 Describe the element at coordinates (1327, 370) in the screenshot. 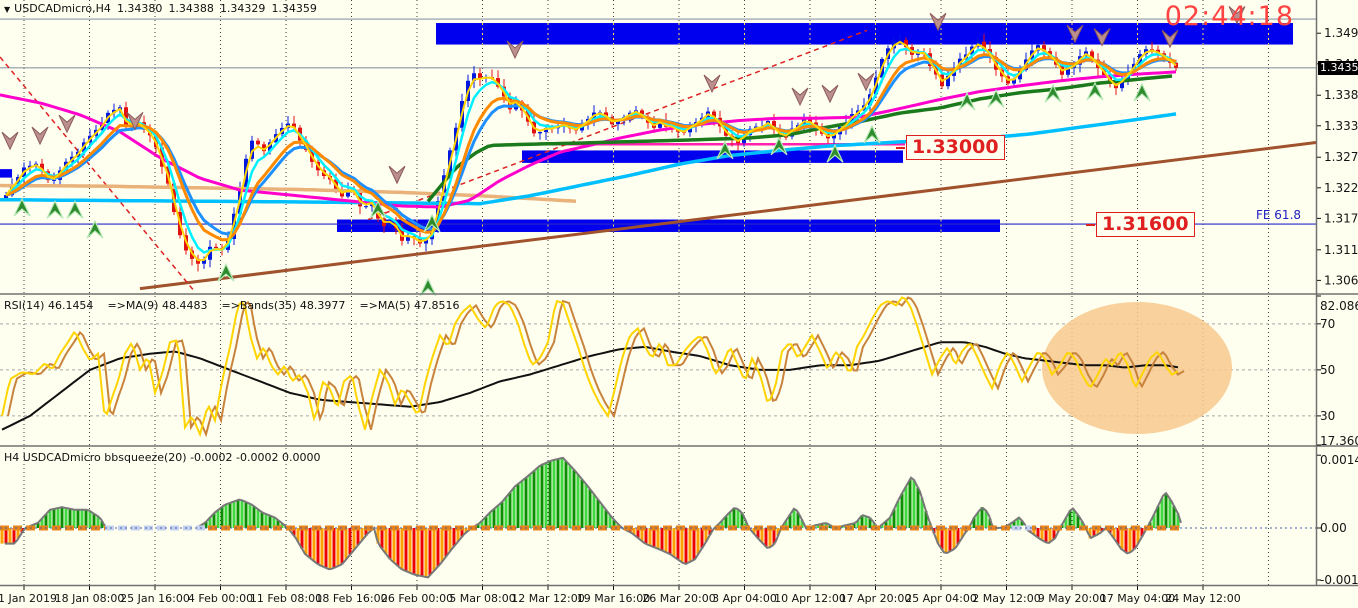

I see `rsi-axis-label: 50` at that location.